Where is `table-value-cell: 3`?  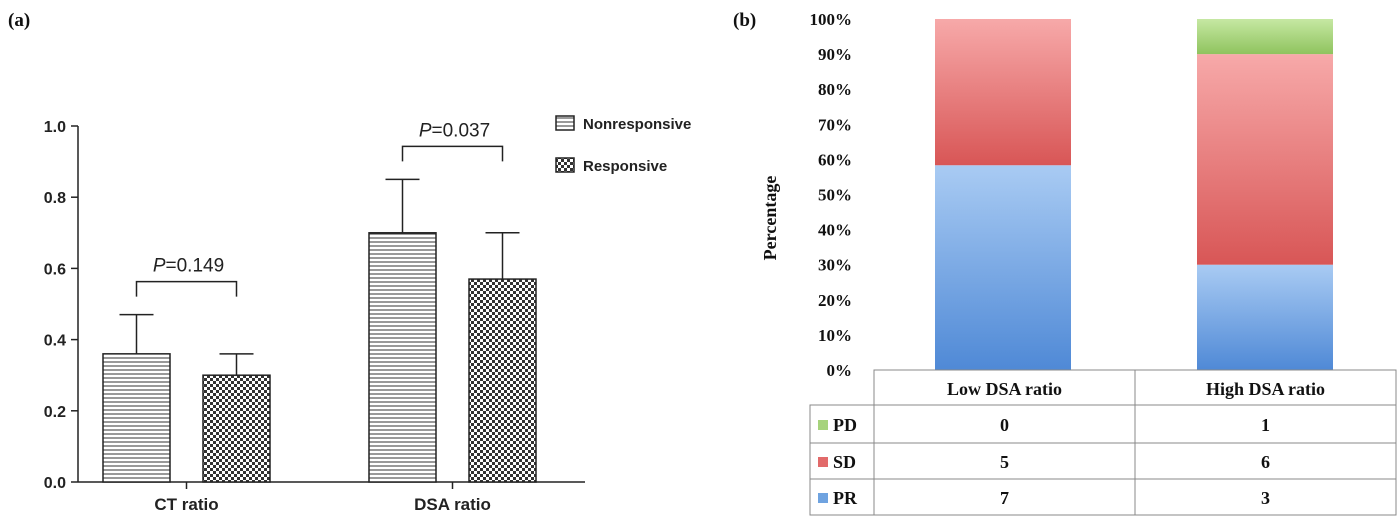 table-value-cell: 3 is located at coordinates (1265, 498).